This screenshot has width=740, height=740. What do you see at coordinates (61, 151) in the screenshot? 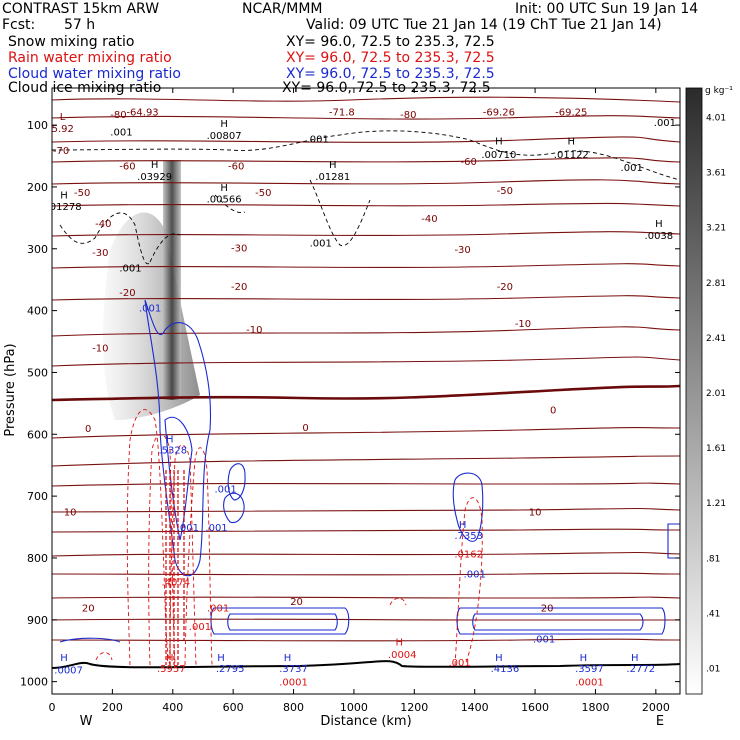
I see `isotherm-label: -70` at bounding box center [61, 151].